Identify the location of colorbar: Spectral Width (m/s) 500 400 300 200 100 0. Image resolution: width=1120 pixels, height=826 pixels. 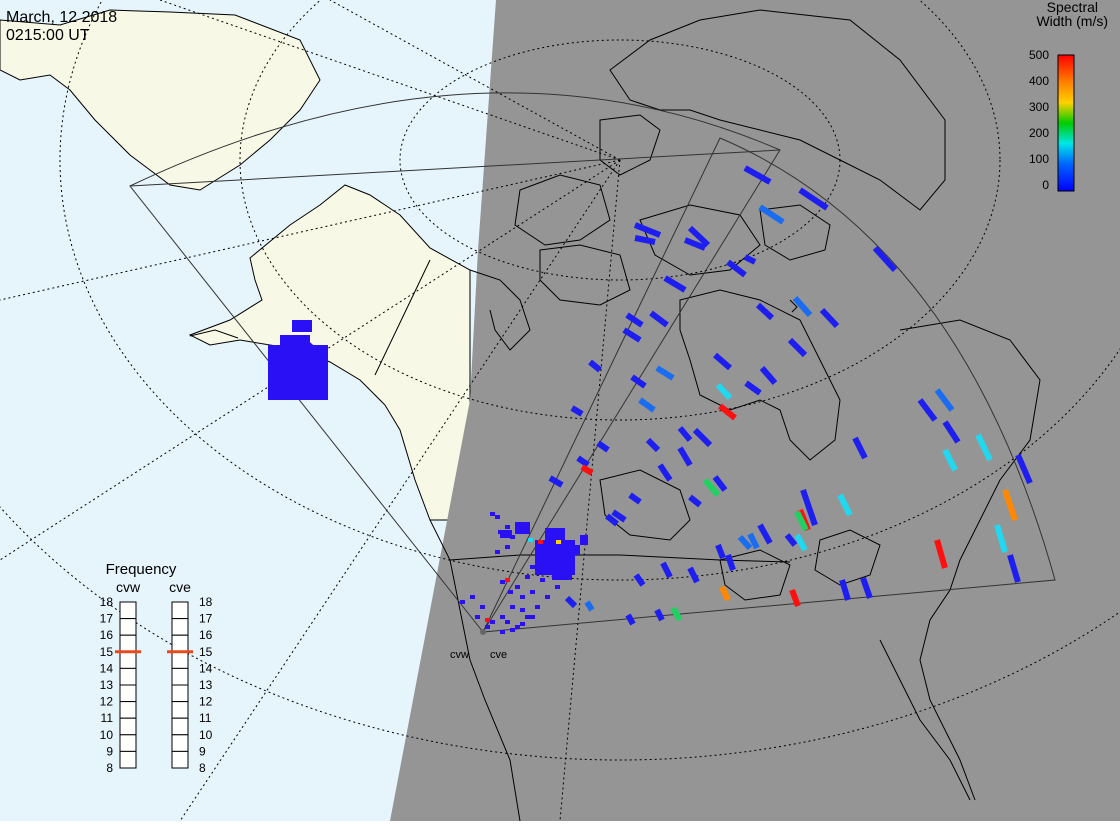
(1068, 96).